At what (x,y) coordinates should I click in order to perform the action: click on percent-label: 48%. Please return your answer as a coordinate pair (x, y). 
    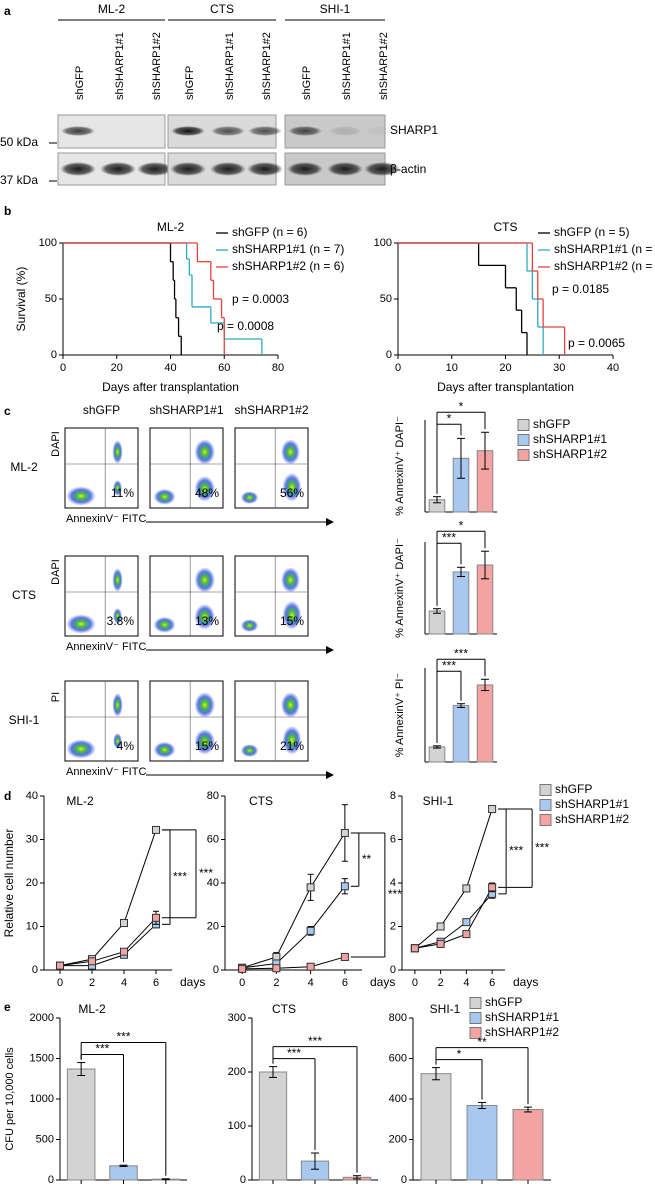
    Looking at the image, I should click on (207, 493).